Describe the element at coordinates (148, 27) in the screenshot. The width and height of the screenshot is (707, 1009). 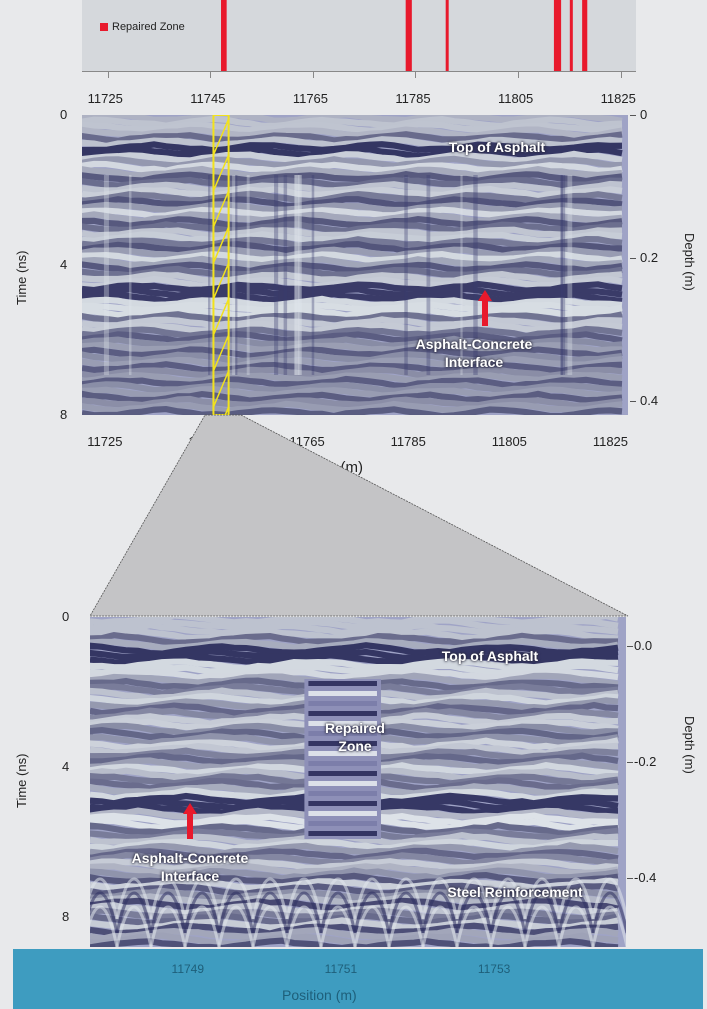
I see `legend-label: Repaired Zone` at that location.